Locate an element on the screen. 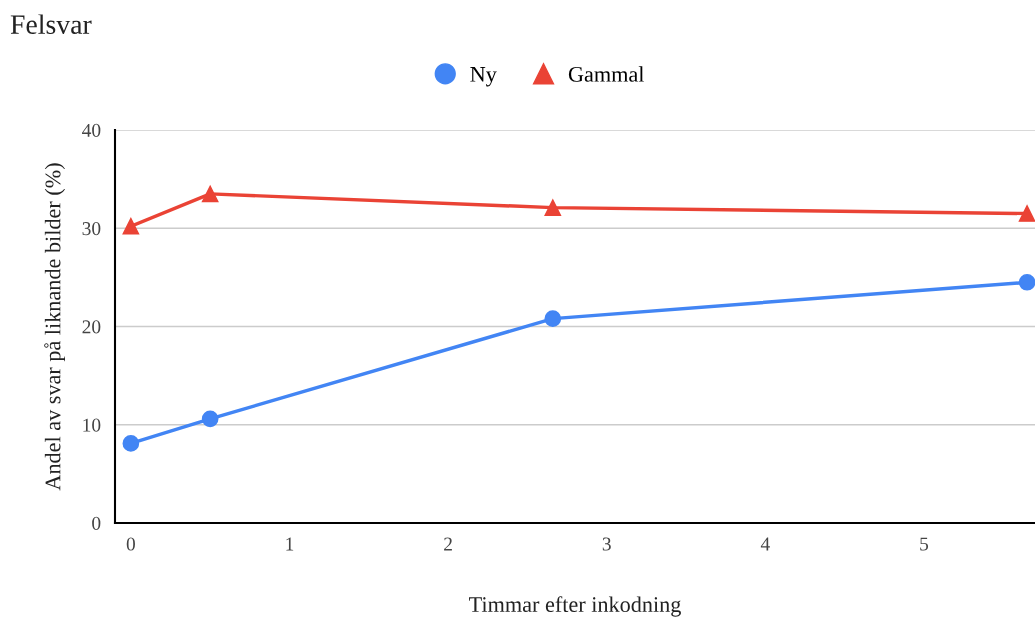 The width and height of the screenshot is (1035, 619). y-axis-title: Andel av svar på liknande bilder (%) is located at coordinates (54, 327).